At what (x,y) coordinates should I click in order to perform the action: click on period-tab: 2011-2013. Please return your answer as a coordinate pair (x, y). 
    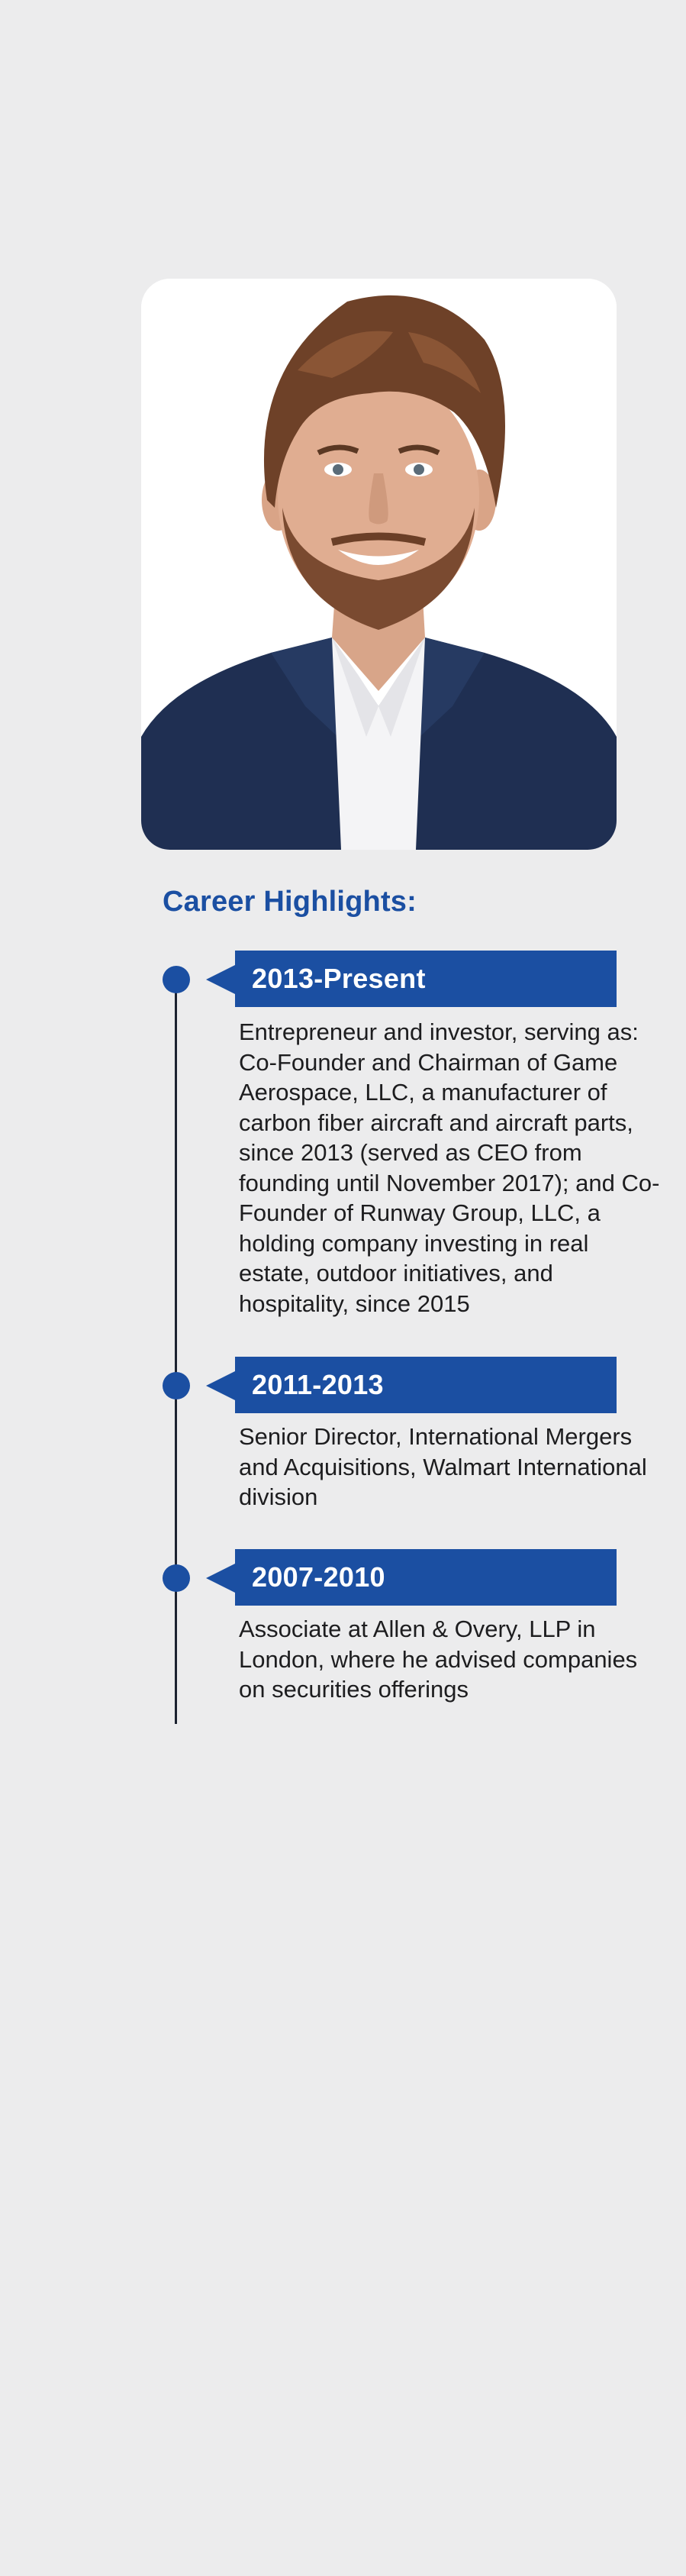
    Looking at the image, I should click on (426, 1385).